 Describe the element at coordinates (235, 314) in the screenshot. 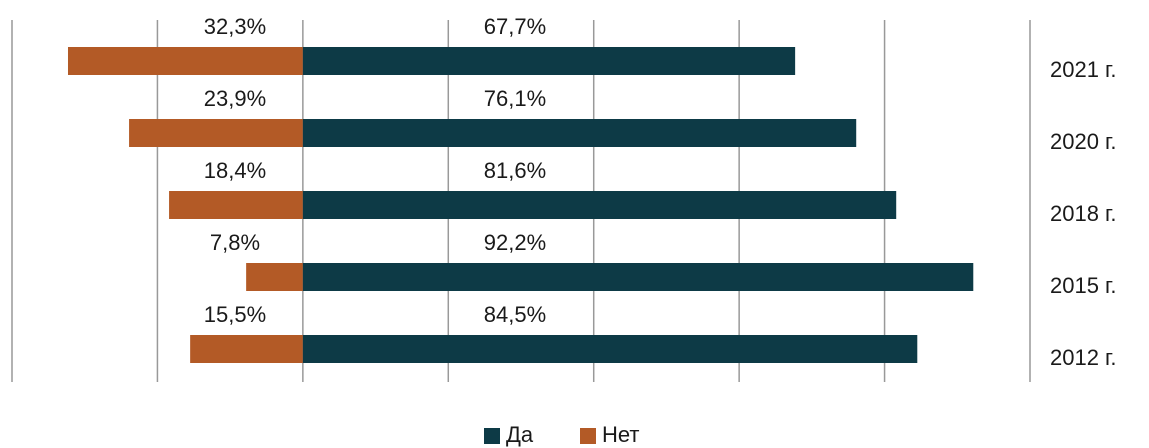

I see `value-label: 15,5%` at that location.